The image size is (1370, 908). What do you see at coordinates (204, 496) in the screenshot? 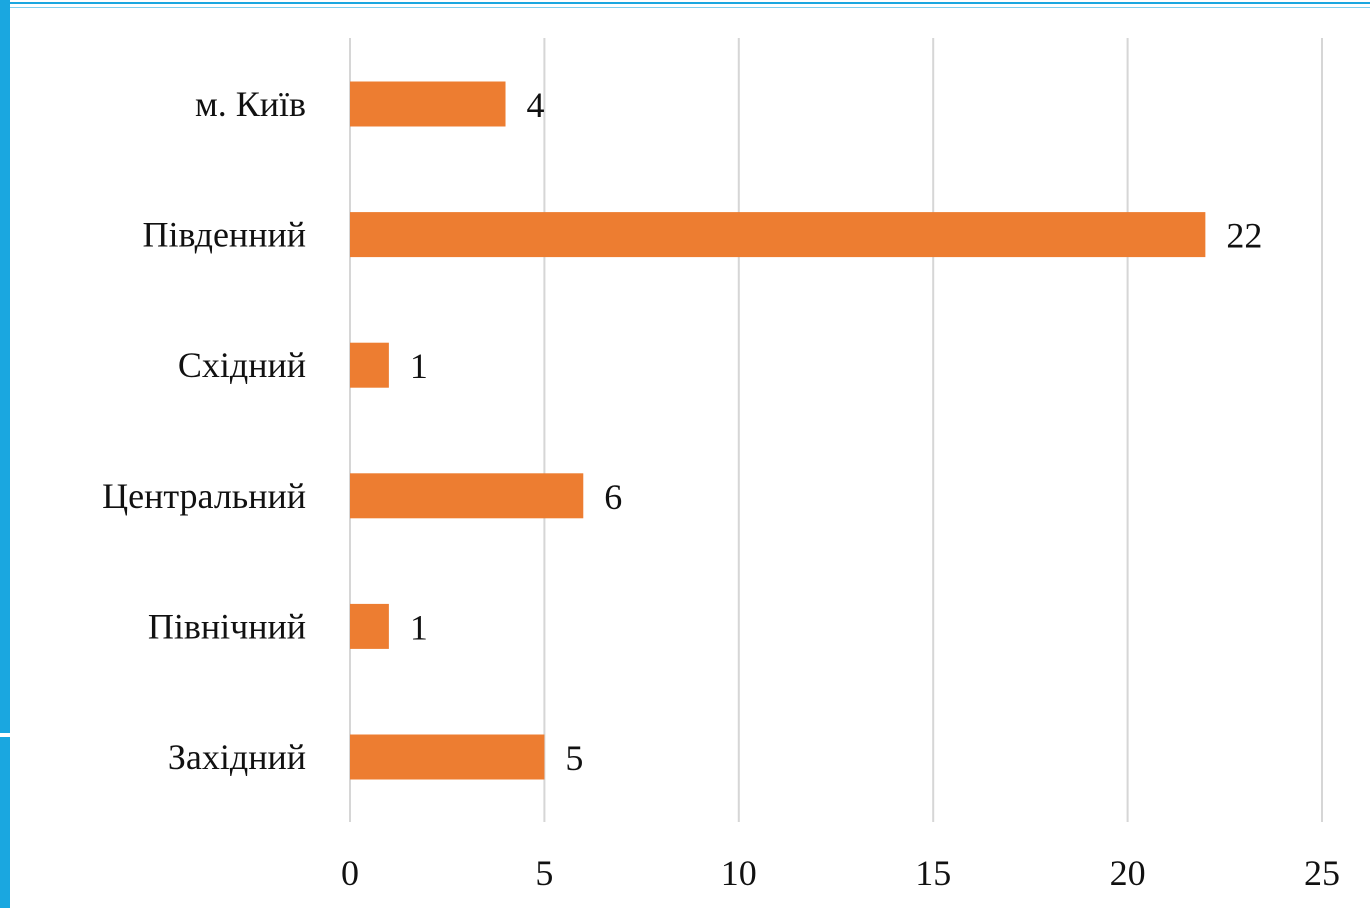
I see `category-label: Центральний` at bounding box center [204, 496].